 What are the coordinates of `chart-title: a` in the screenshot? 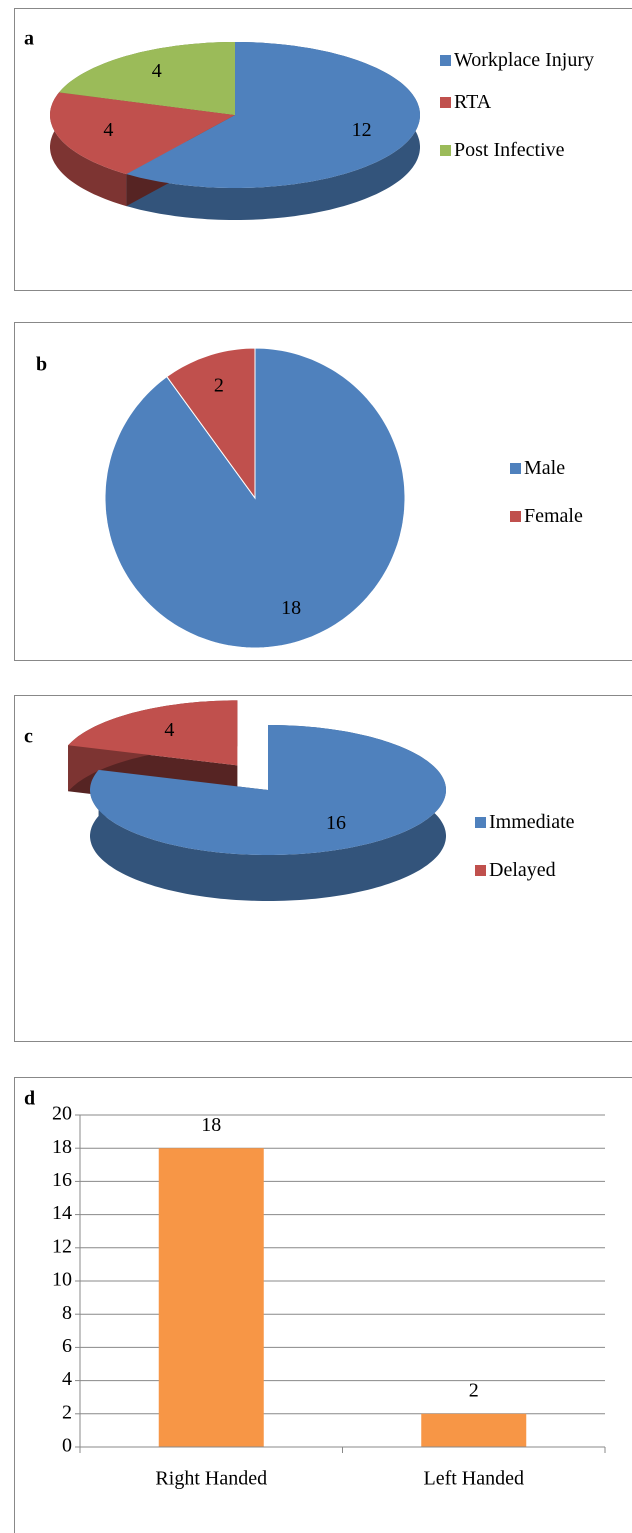 It's located at (29, 39).